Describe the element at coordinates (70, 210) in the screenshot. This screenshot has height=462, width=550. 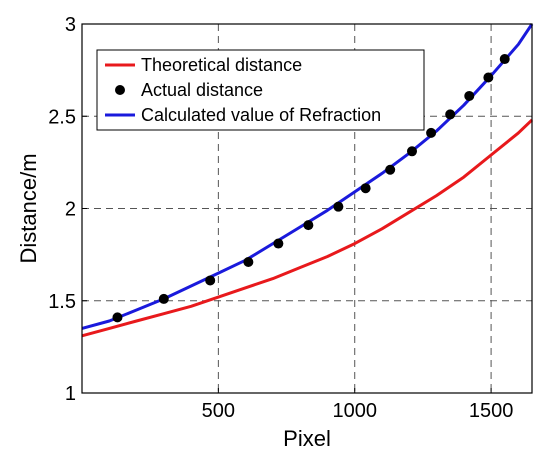
I see `y-tick-label: 2` at that location.